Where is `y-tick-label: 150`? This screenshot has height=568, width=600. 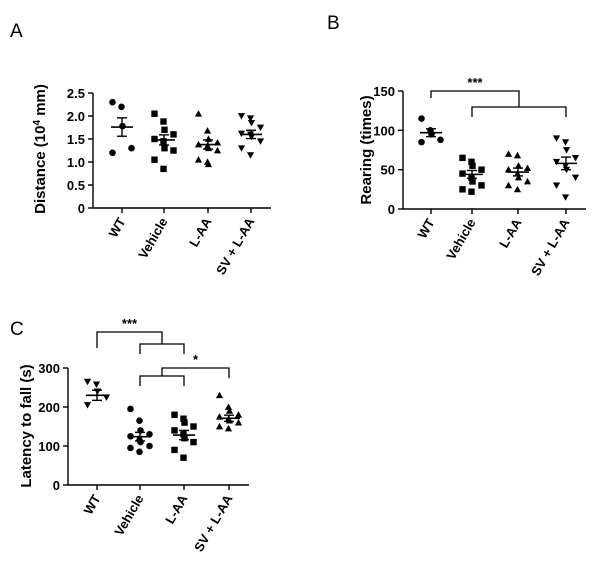 y-tick-label: 150 is located at coordinates (384, 91).